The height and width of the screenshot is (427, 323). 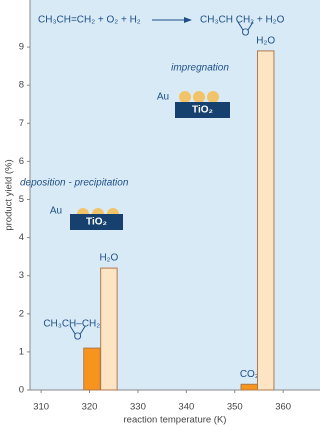 I want to click on bar-label: CH₃CH–CH₂, so click(x=71, y=324).